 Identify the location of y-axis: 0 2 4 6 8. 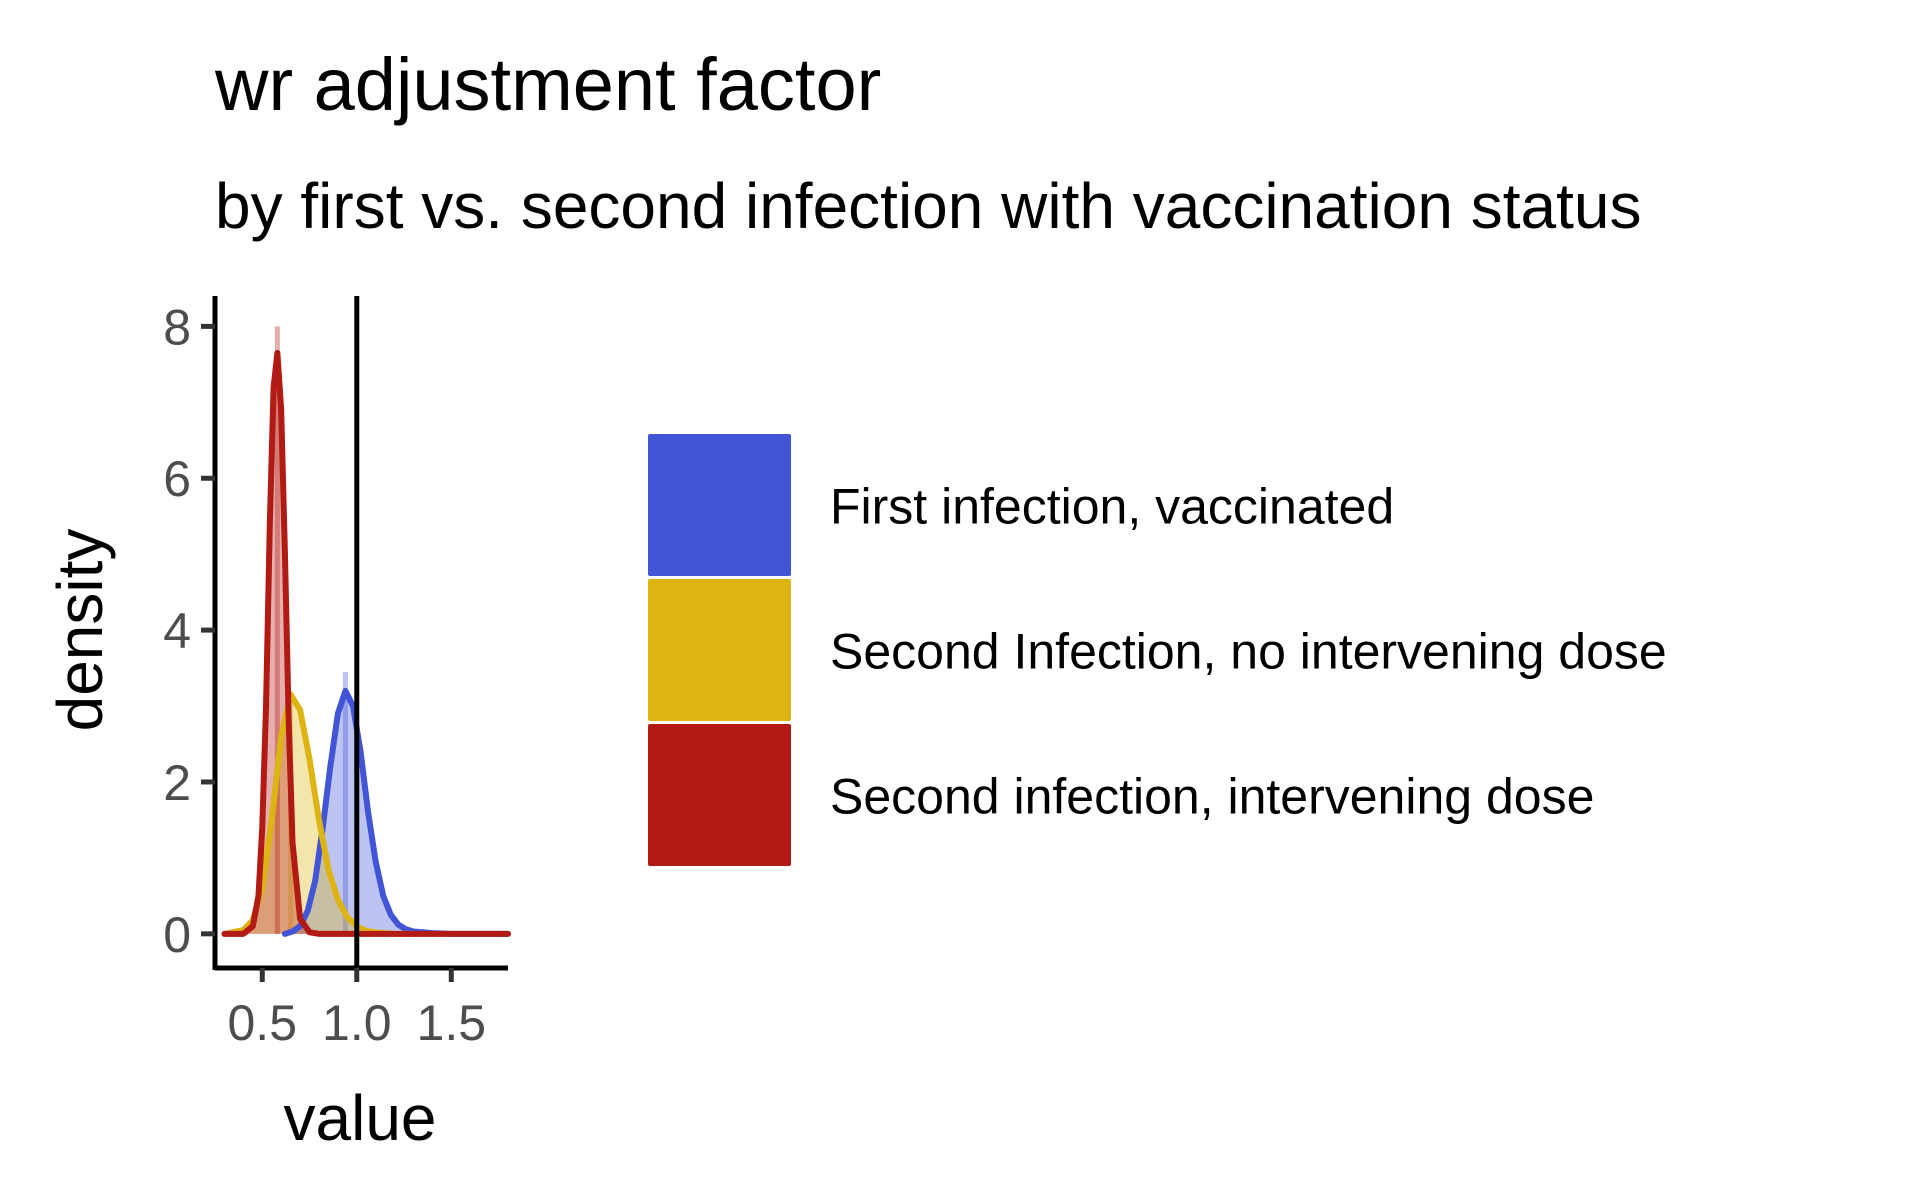
(190, 633).